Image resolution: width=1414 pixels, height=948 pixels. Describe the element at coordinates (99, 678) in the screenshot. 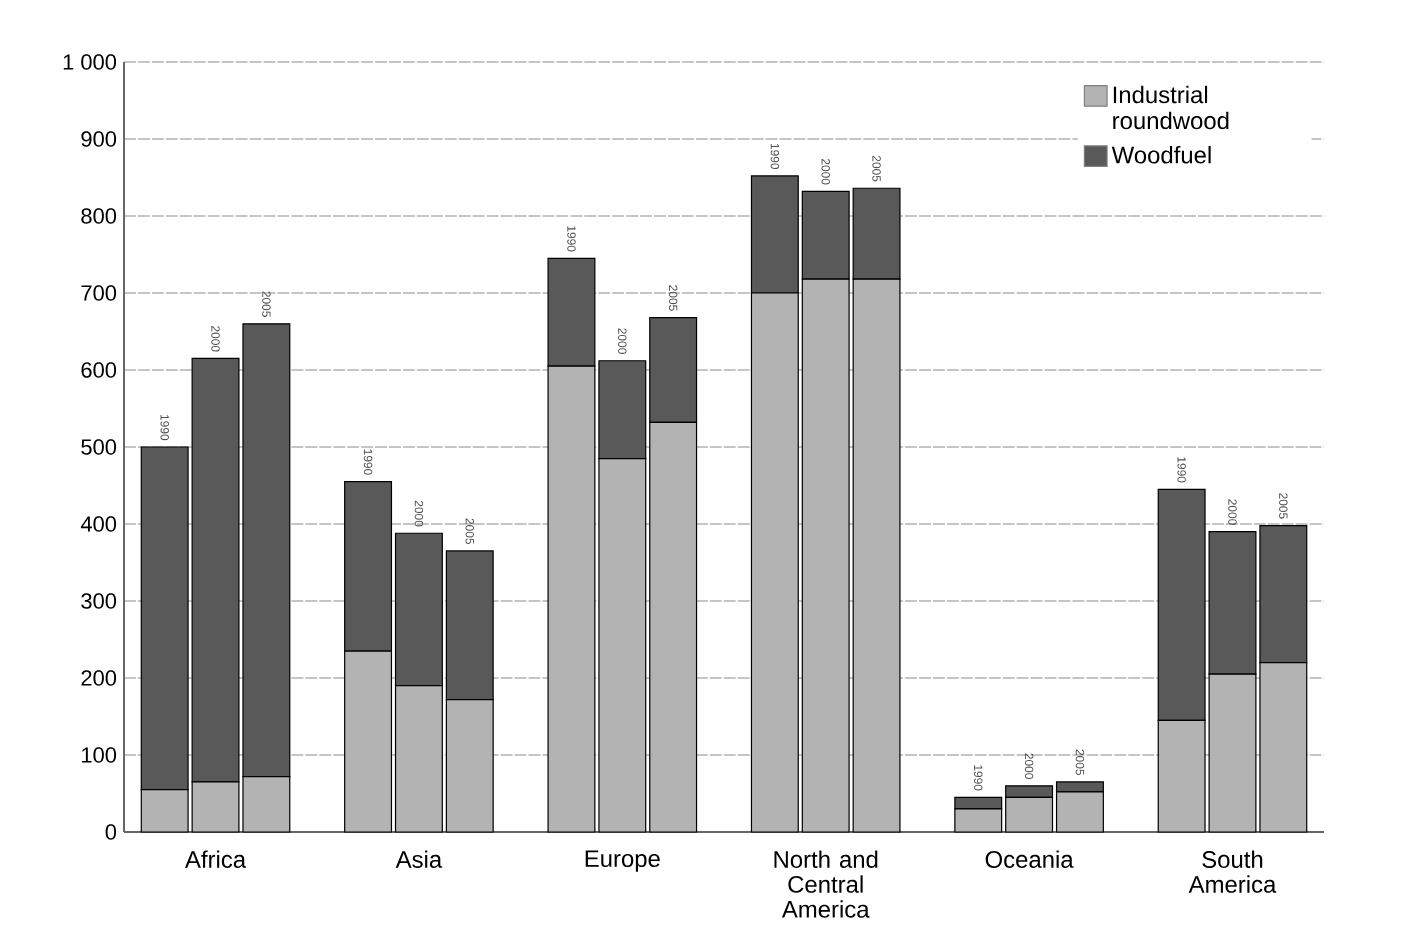

I see `y-tick-label: 200` at that location.